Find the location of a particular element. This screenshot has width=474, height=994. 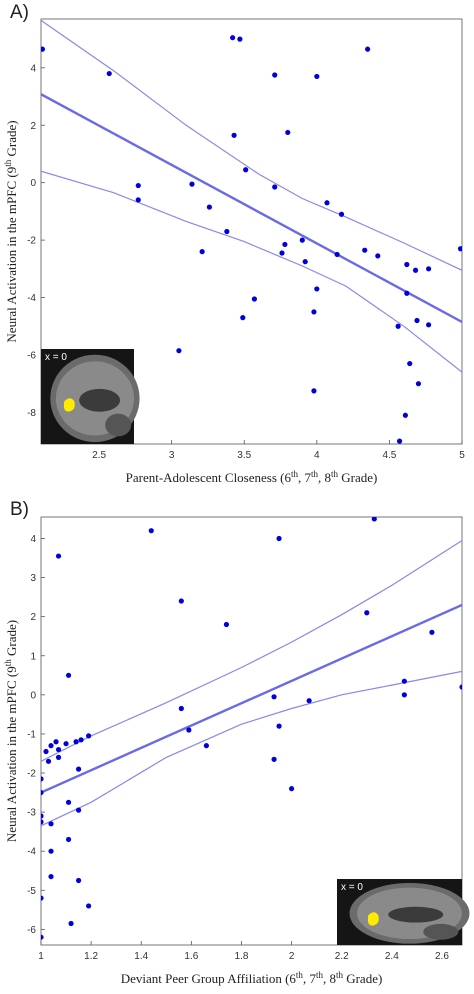

b-y-tick-label-5: -1 is located at coordinates (31, 734).